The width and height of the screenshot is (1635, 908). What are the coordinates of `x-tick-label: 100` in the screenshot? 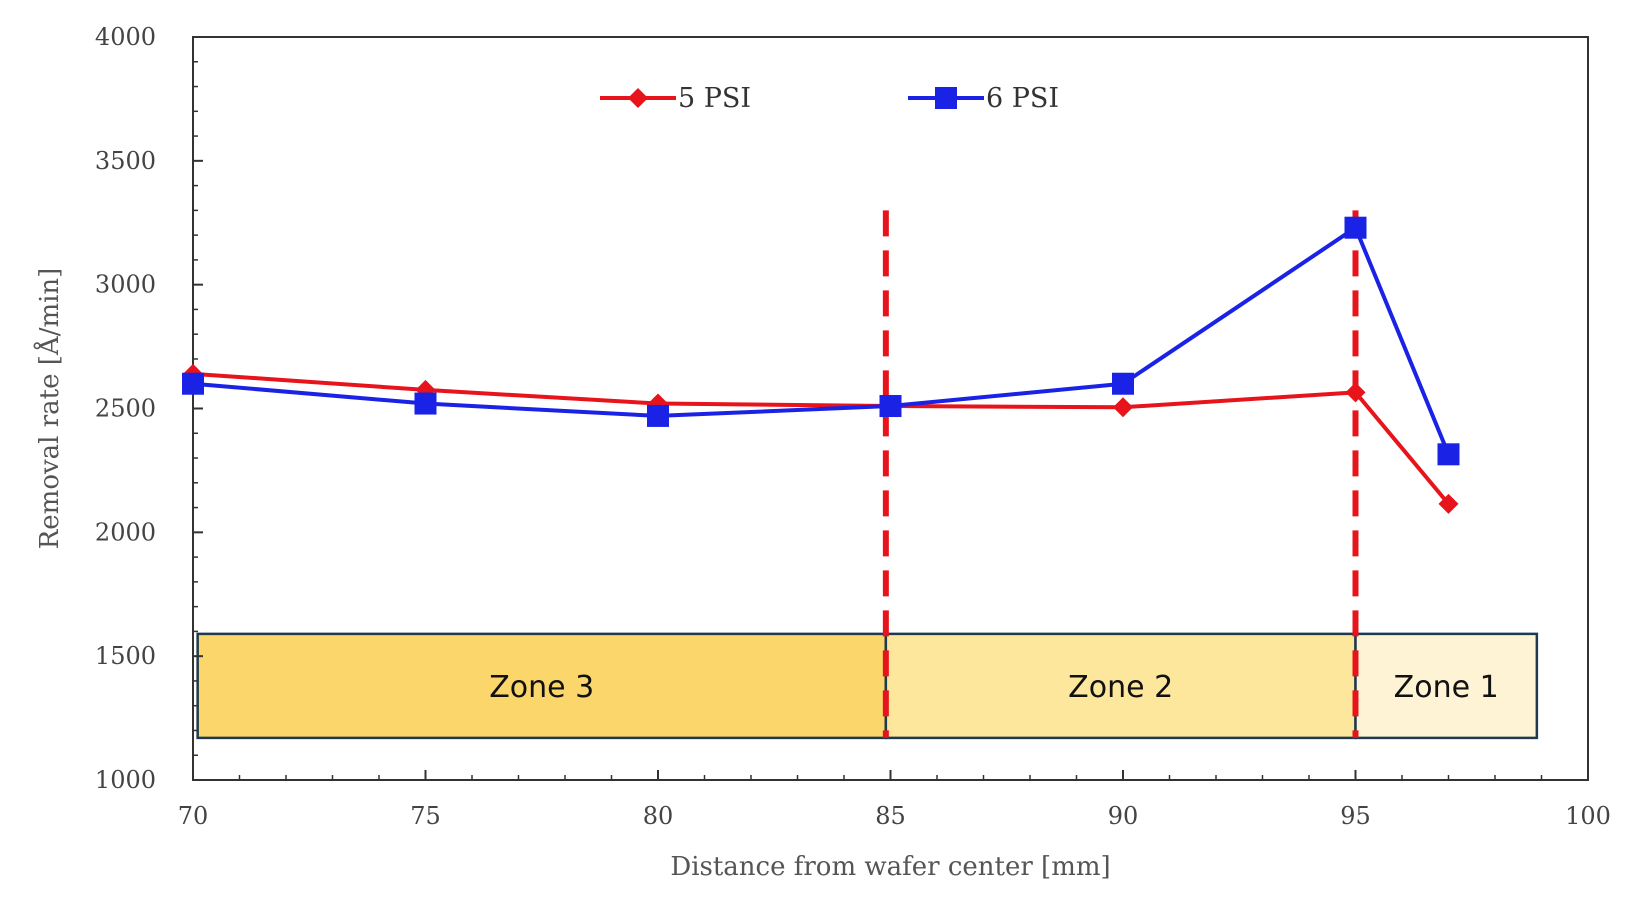 It's located at (1588, 816).